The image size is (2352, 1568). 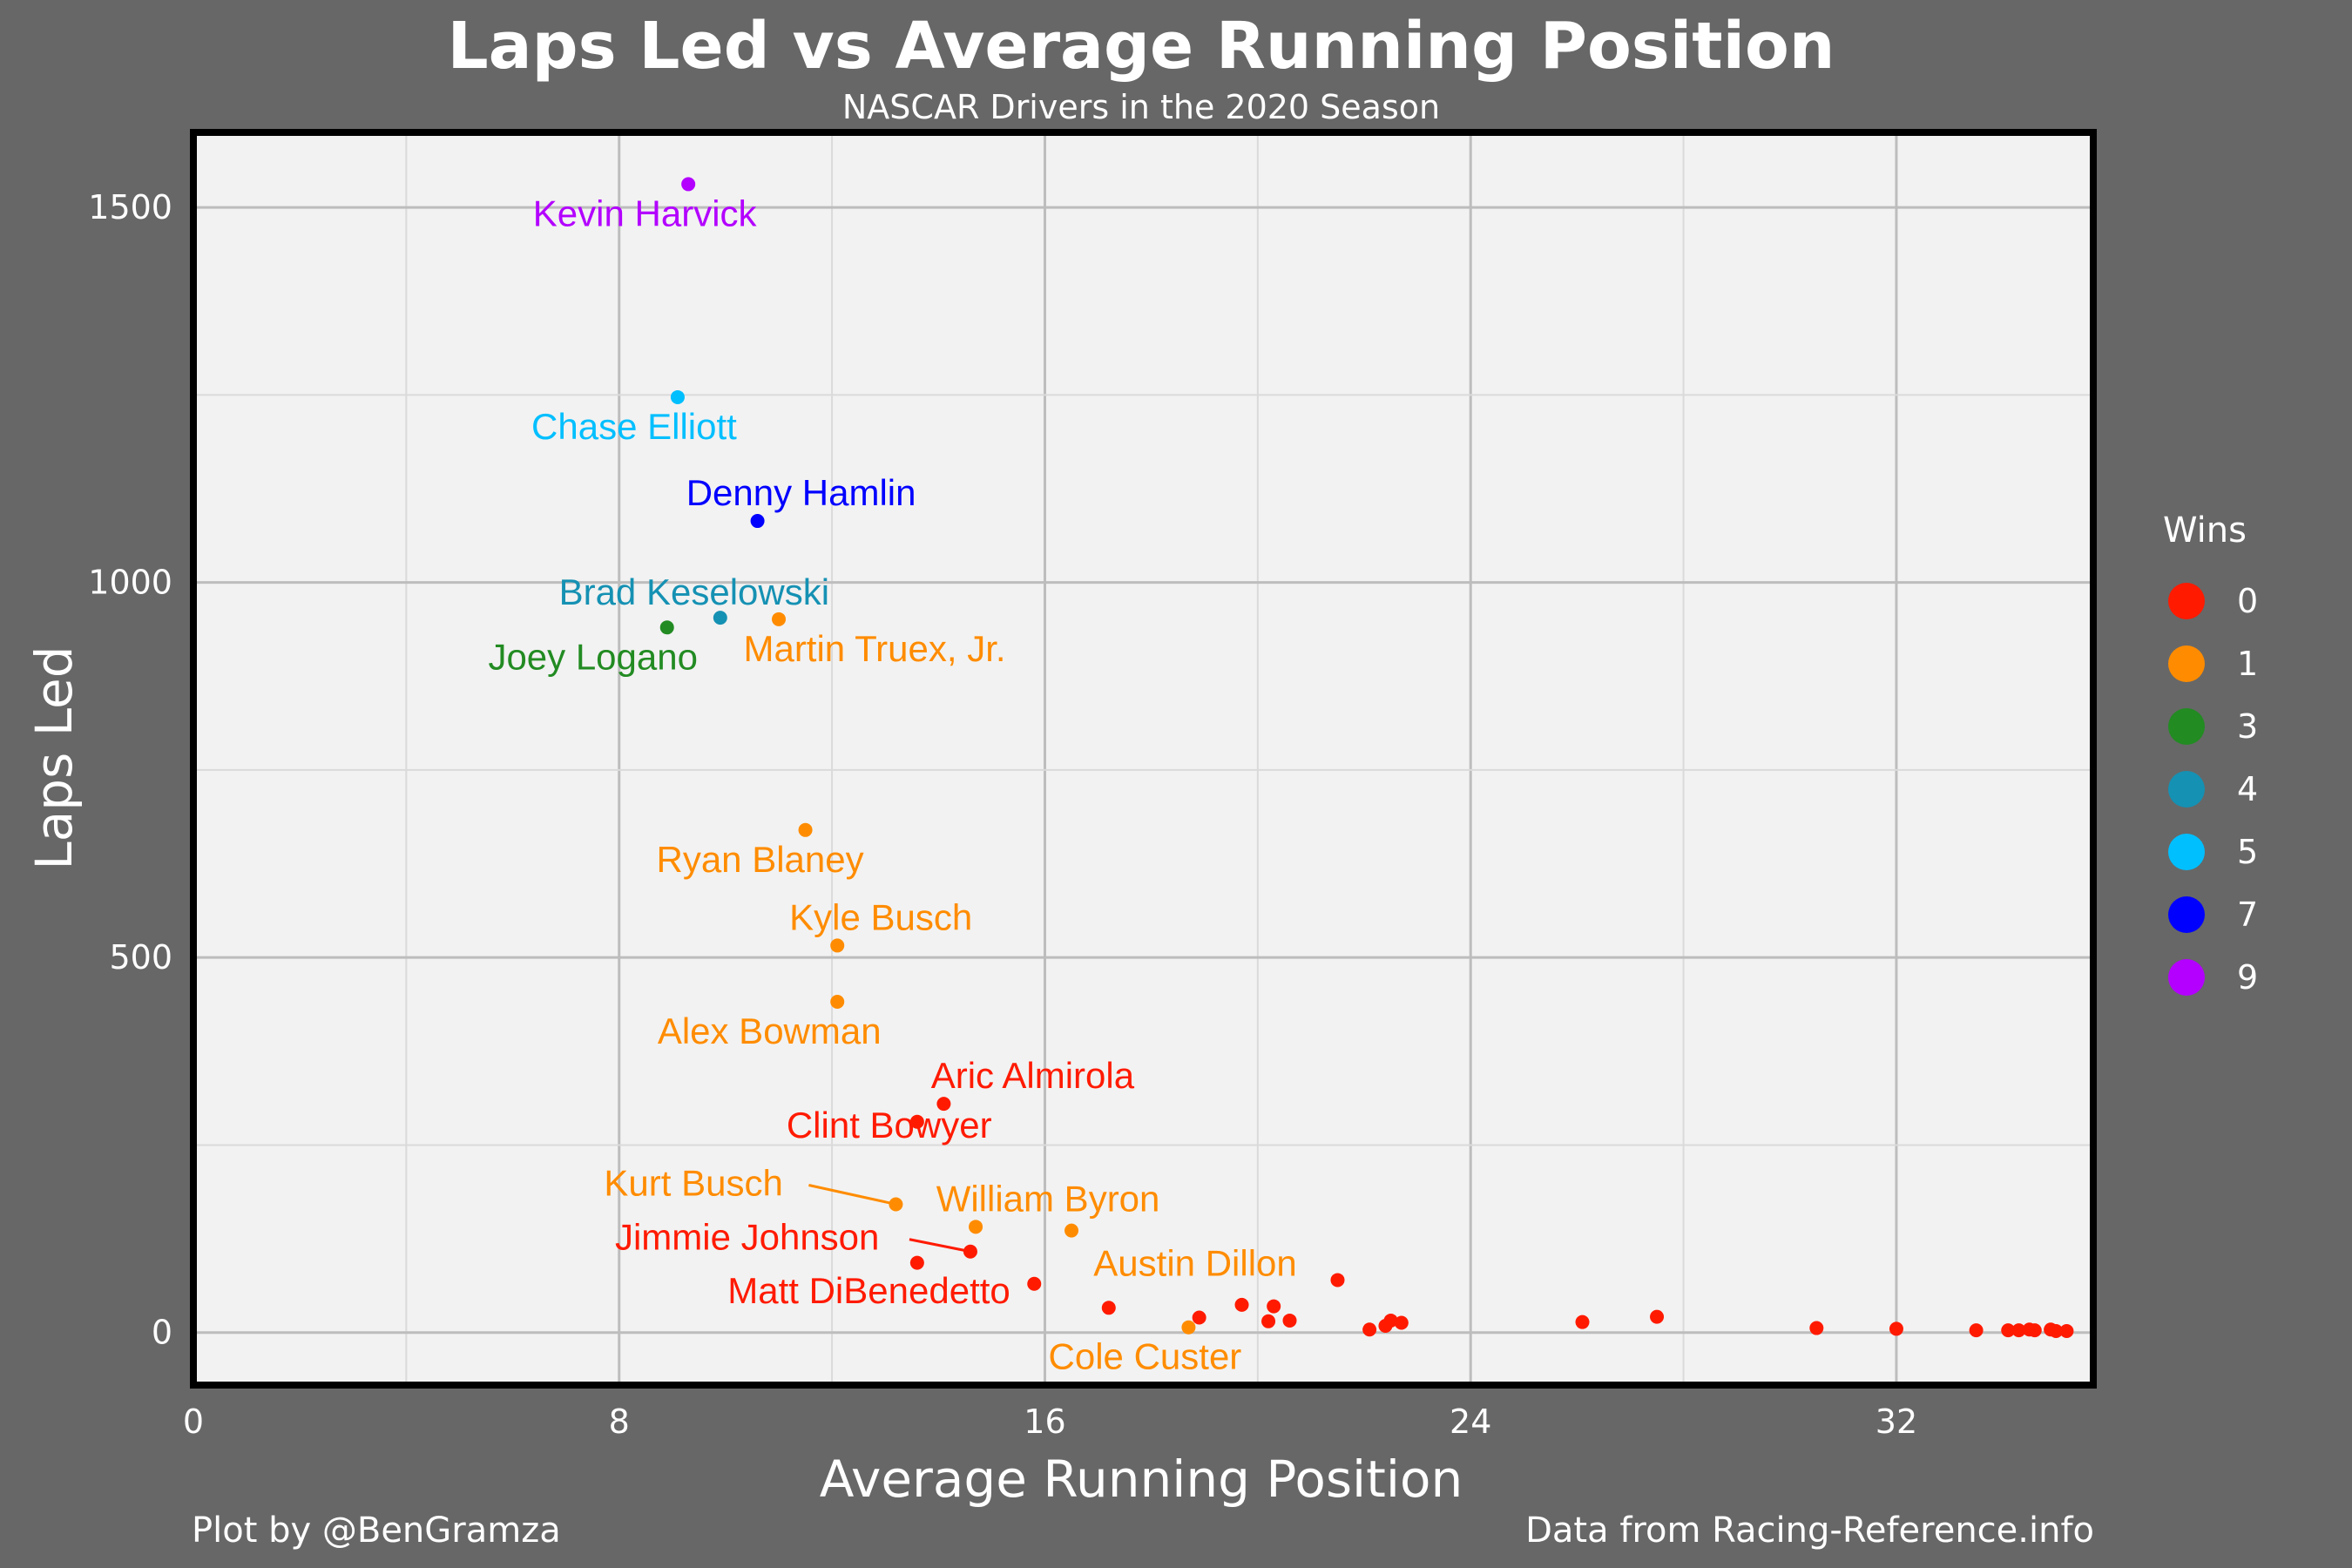 What do you see at coordinates (593, 657) in the screenshot?
I see `point-label: Joey Logano` at bounding box center [593, 657].